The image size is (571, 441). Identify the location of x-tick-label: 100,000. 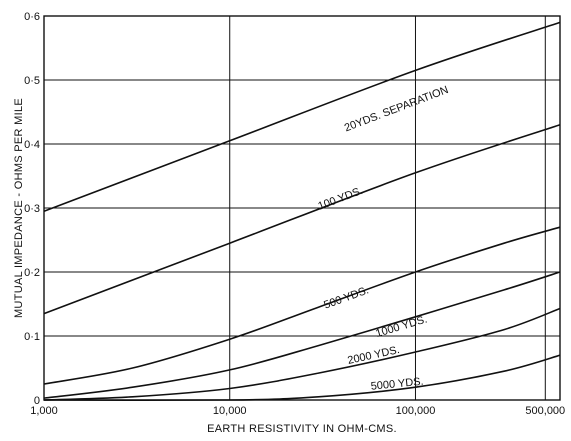
(416, 411).